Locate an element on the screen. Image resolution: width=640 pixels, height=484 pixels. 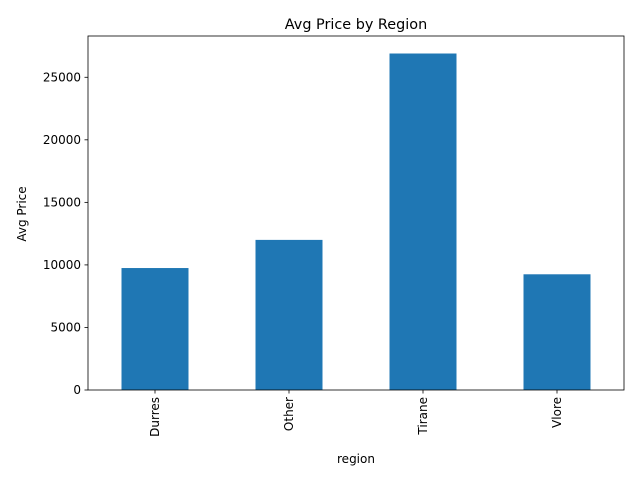
x-tick-label: Durres is located at coordinates (155, 417).